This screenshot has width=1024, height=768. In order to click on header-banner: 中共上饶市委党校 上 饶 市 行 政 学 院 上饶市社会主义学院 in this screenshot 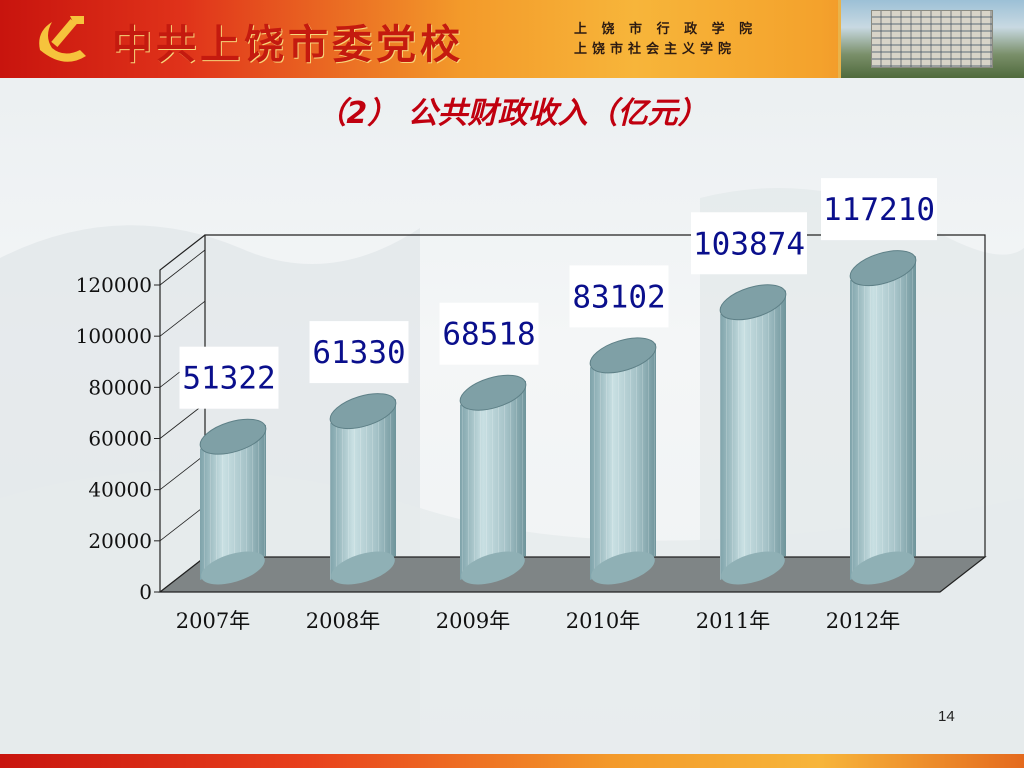, I will do `click(512, 39)`.